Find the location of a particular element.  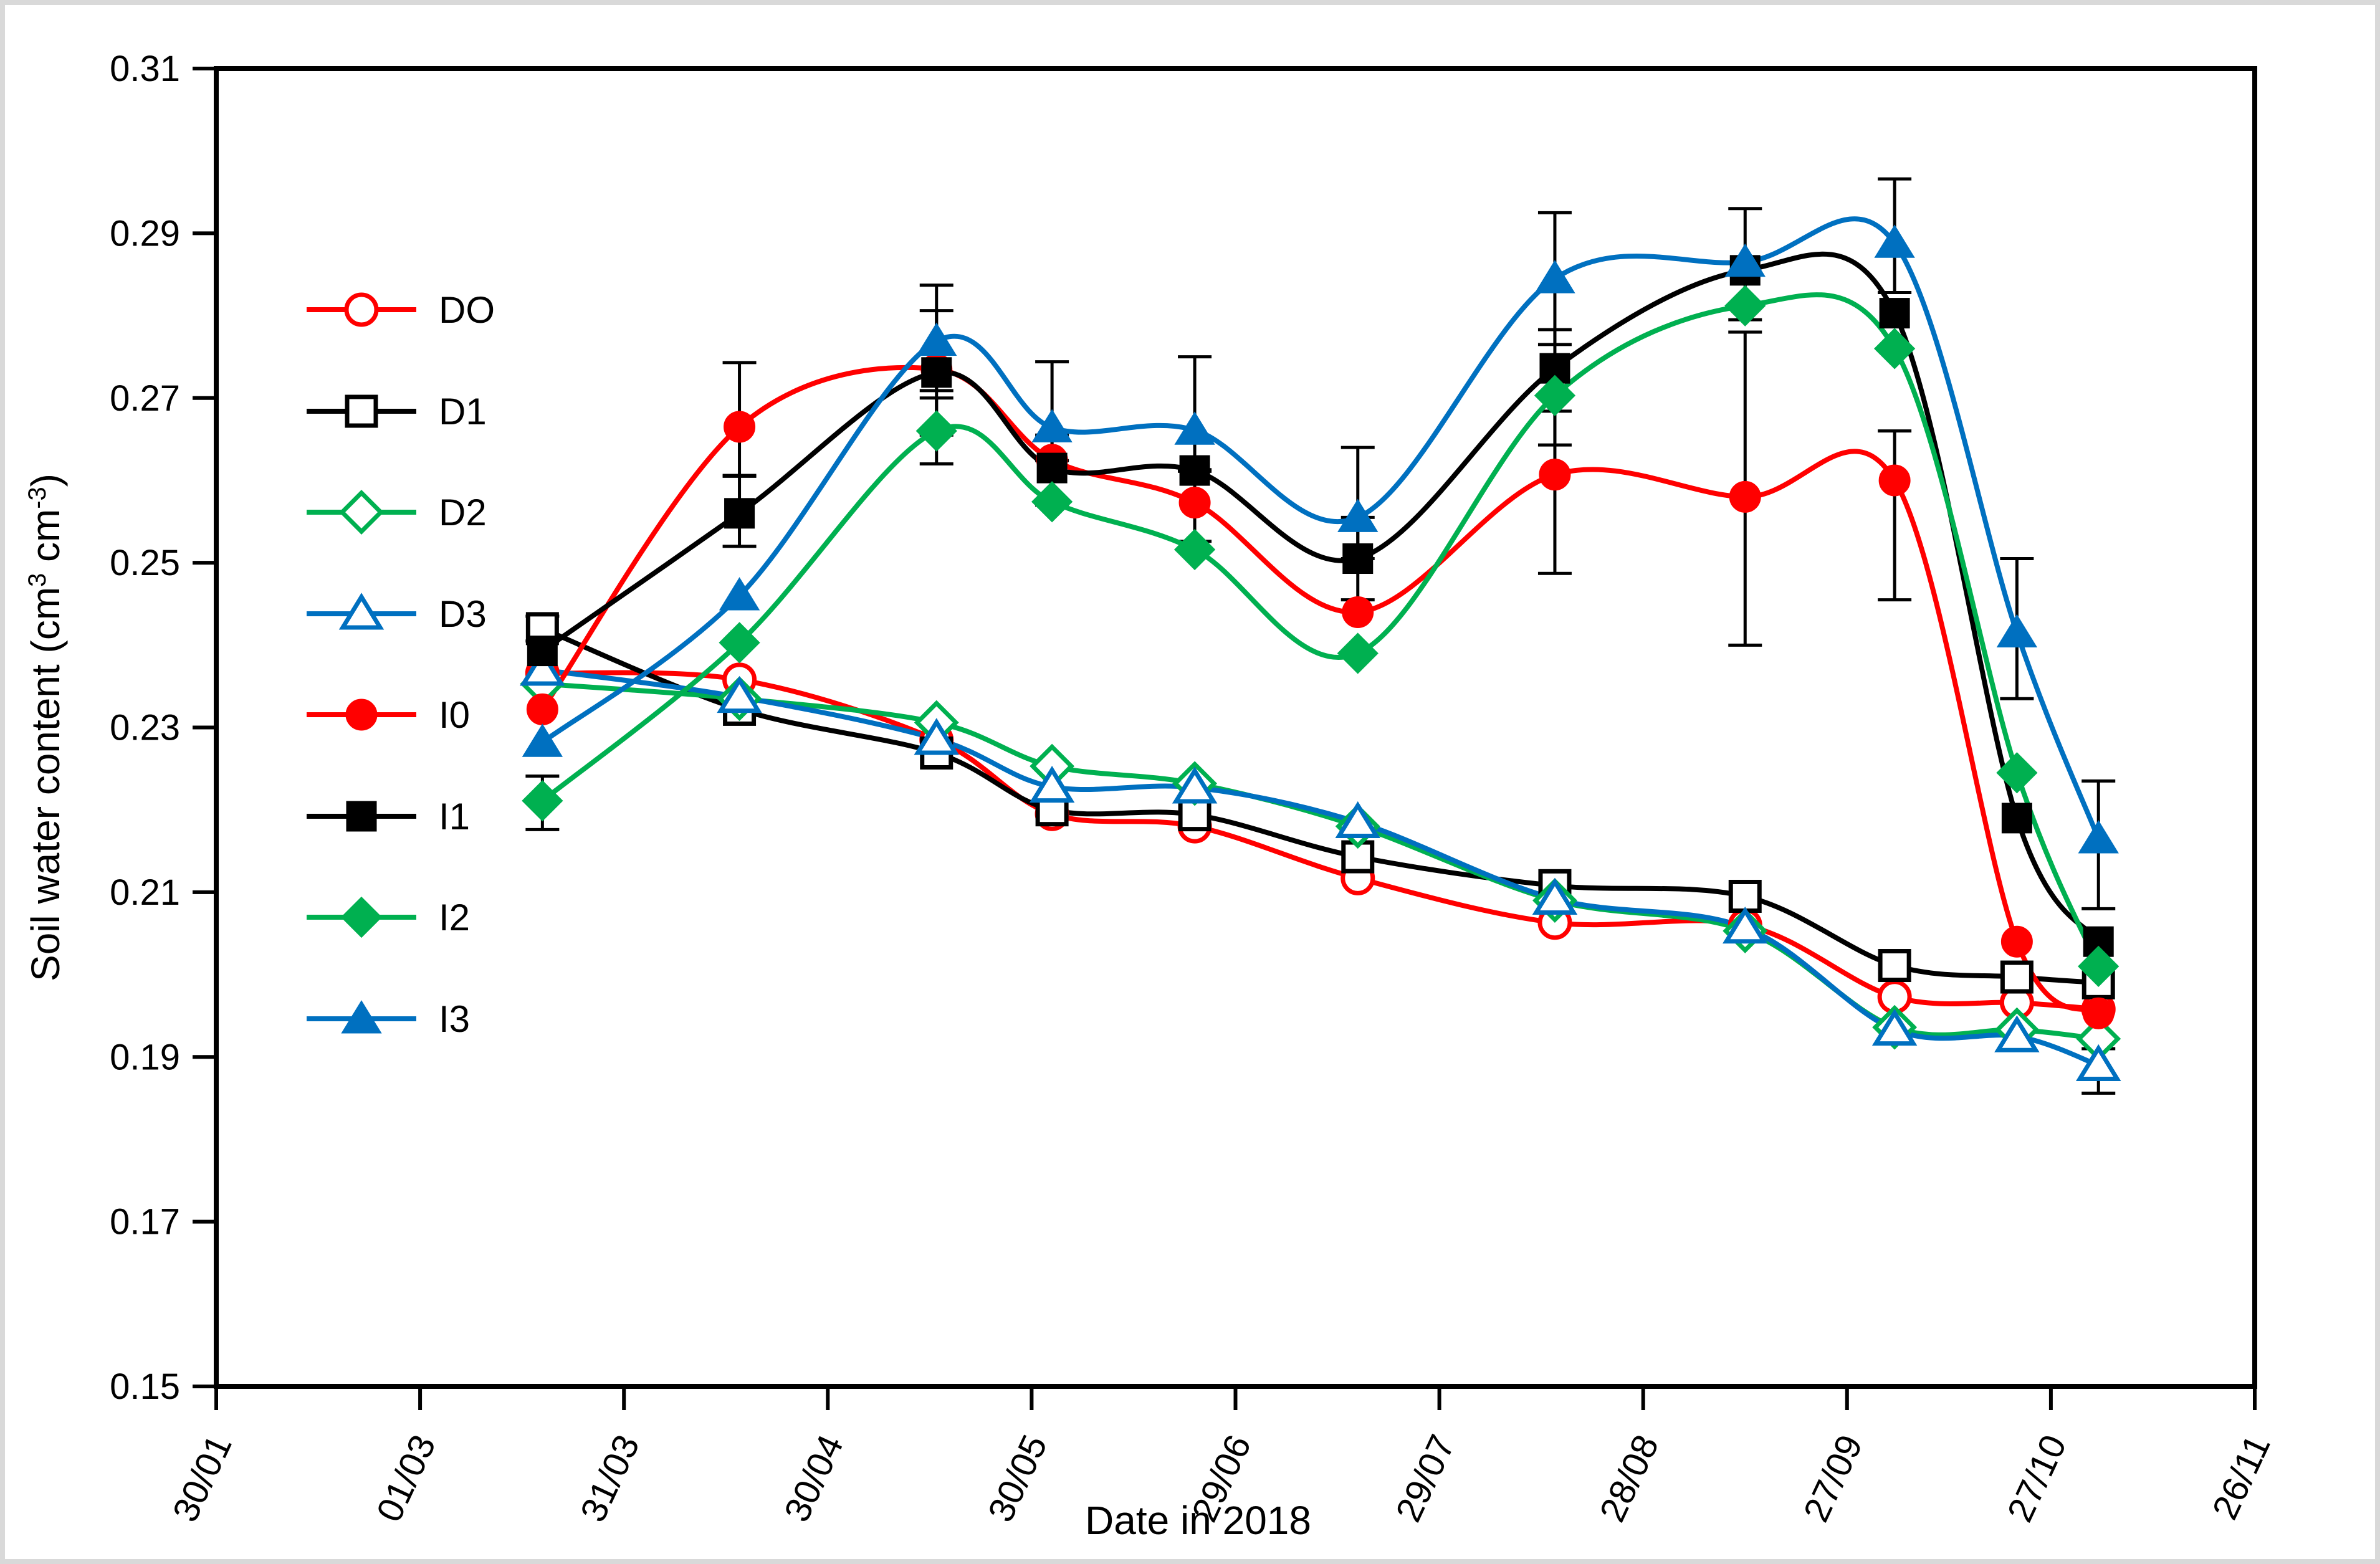

legend-marker-D1 is located at coordinates (361, 411).